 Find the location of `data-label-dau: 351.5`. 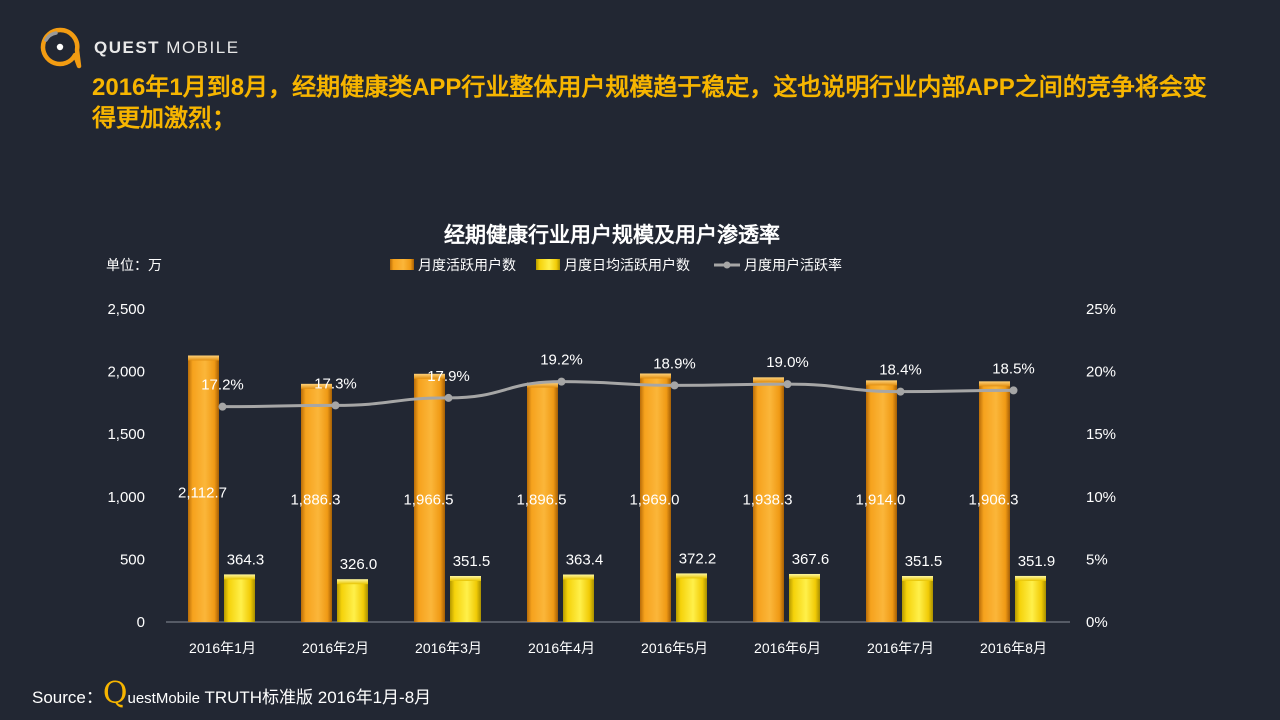

data-label-dau: 351.5 is located at coordinates (924, 561).